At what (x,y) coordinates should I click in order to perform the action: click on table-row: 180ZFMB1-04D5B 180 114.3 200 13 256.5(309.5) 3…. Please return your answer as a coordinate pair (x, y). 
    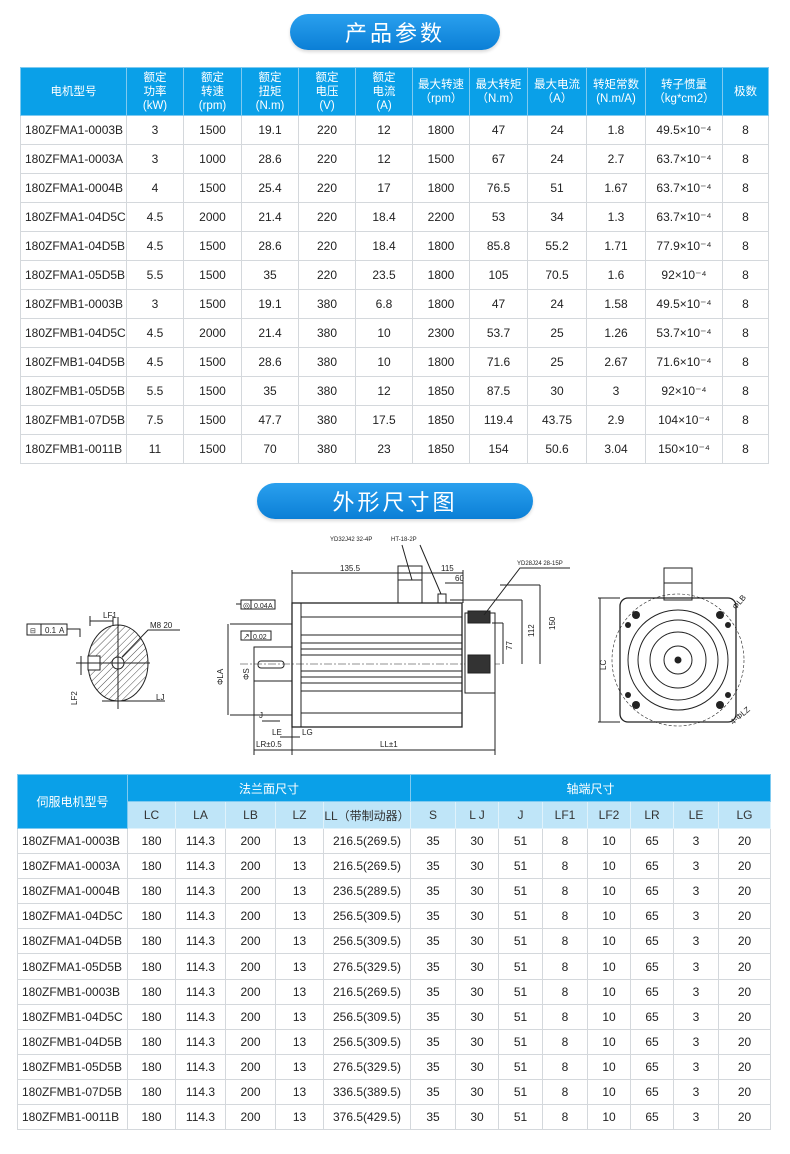
    Looking at the image, I should click on (394, 1041).